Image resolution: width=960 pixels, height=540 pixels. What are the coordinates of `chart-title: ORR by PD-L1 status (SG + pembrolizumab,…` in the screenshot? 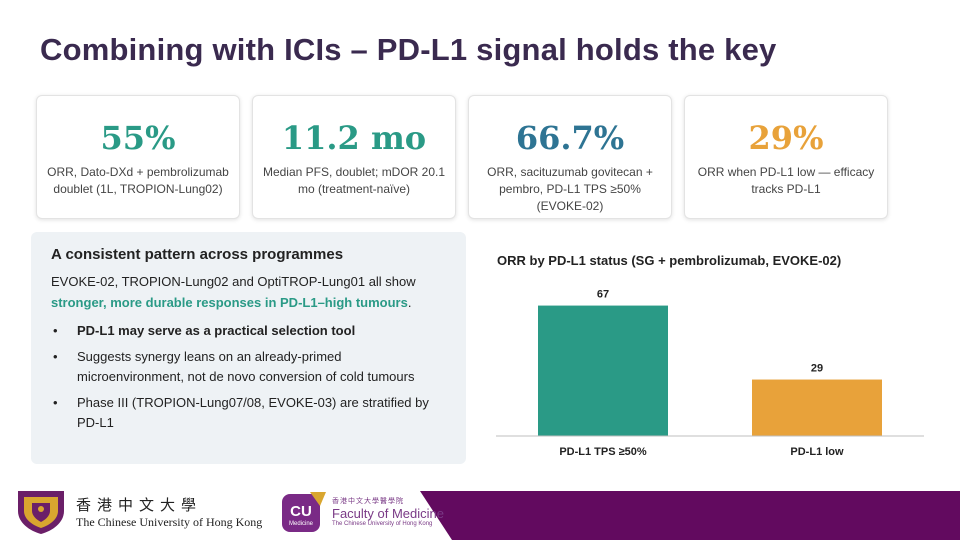 It's located at (669, 260).